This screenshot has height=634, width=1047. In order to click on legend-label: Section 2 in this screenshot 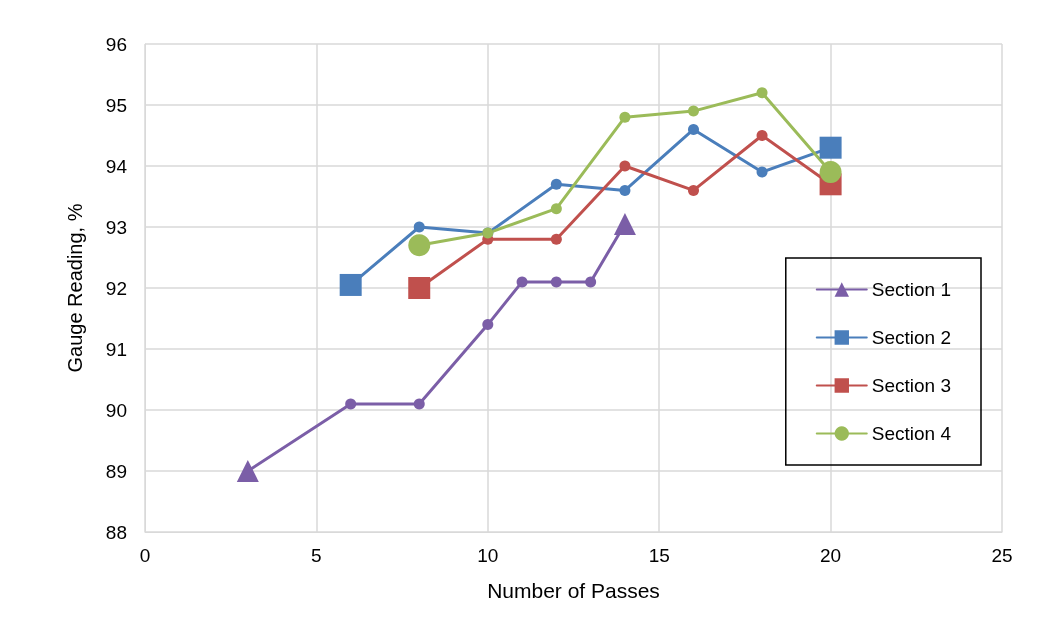, I will do `click(911, 337)`.